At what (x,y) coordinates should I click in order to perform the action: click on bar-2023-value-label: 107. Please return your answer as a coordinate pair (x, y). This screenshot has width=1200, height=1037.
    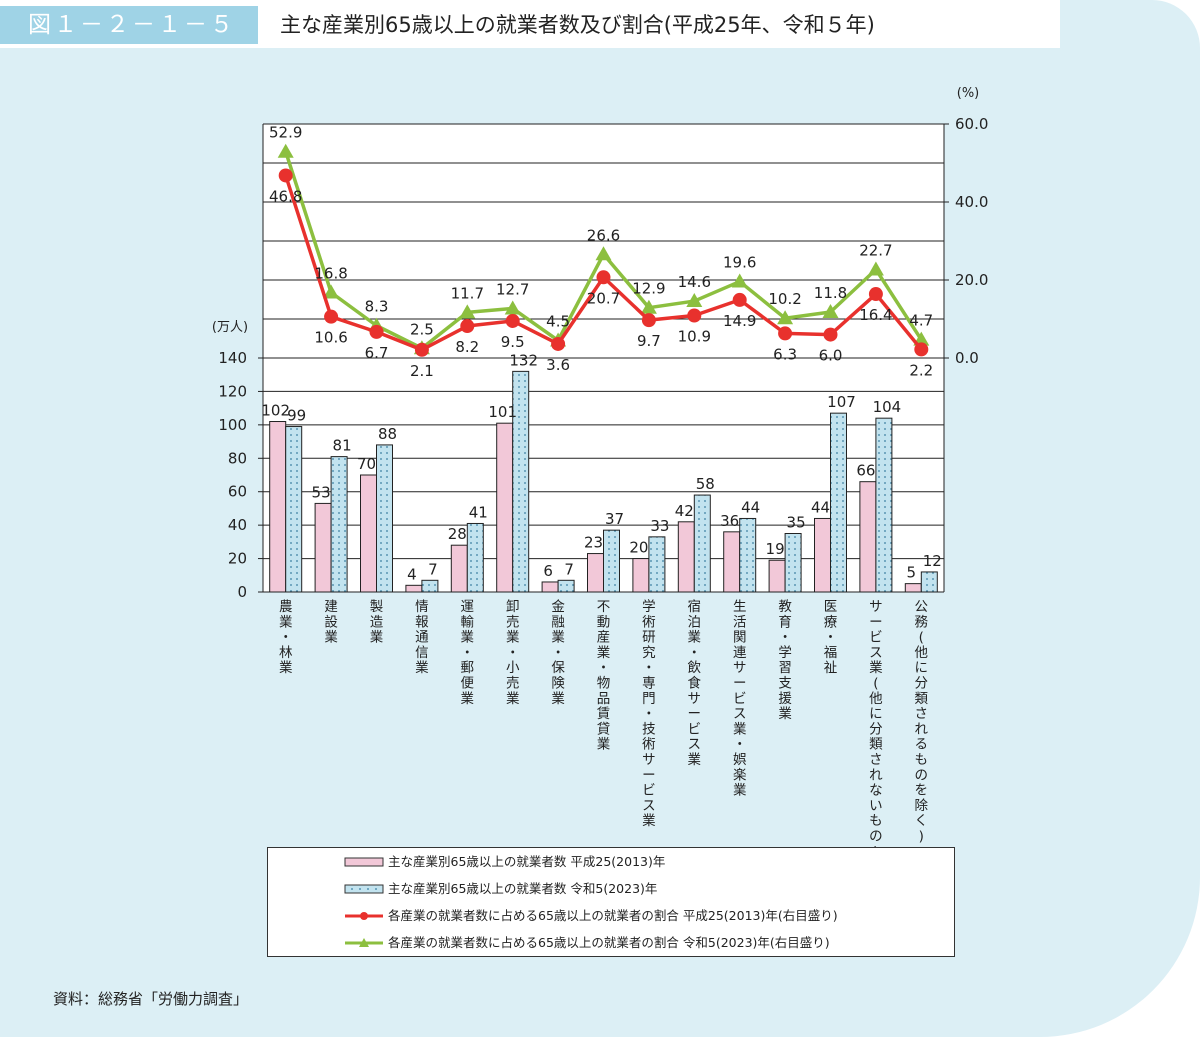
    Looking at the image, I should click on (841, 402).